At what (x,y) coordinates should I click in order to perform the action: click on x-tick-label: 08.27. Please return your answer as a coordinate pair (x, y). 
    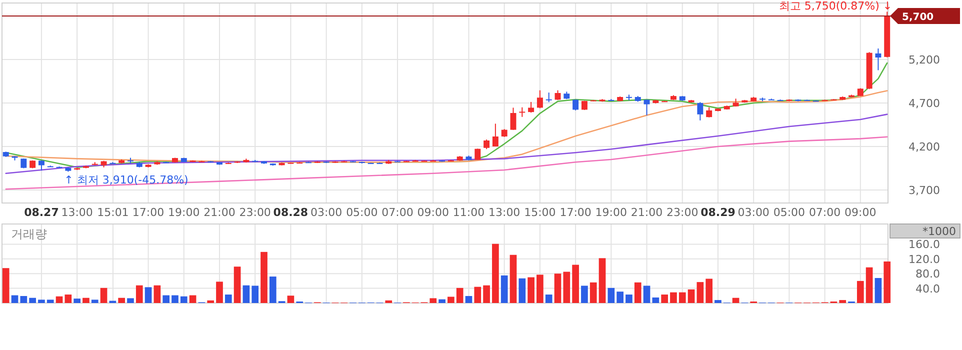
    Looking at the image, I should click on (41, 212).